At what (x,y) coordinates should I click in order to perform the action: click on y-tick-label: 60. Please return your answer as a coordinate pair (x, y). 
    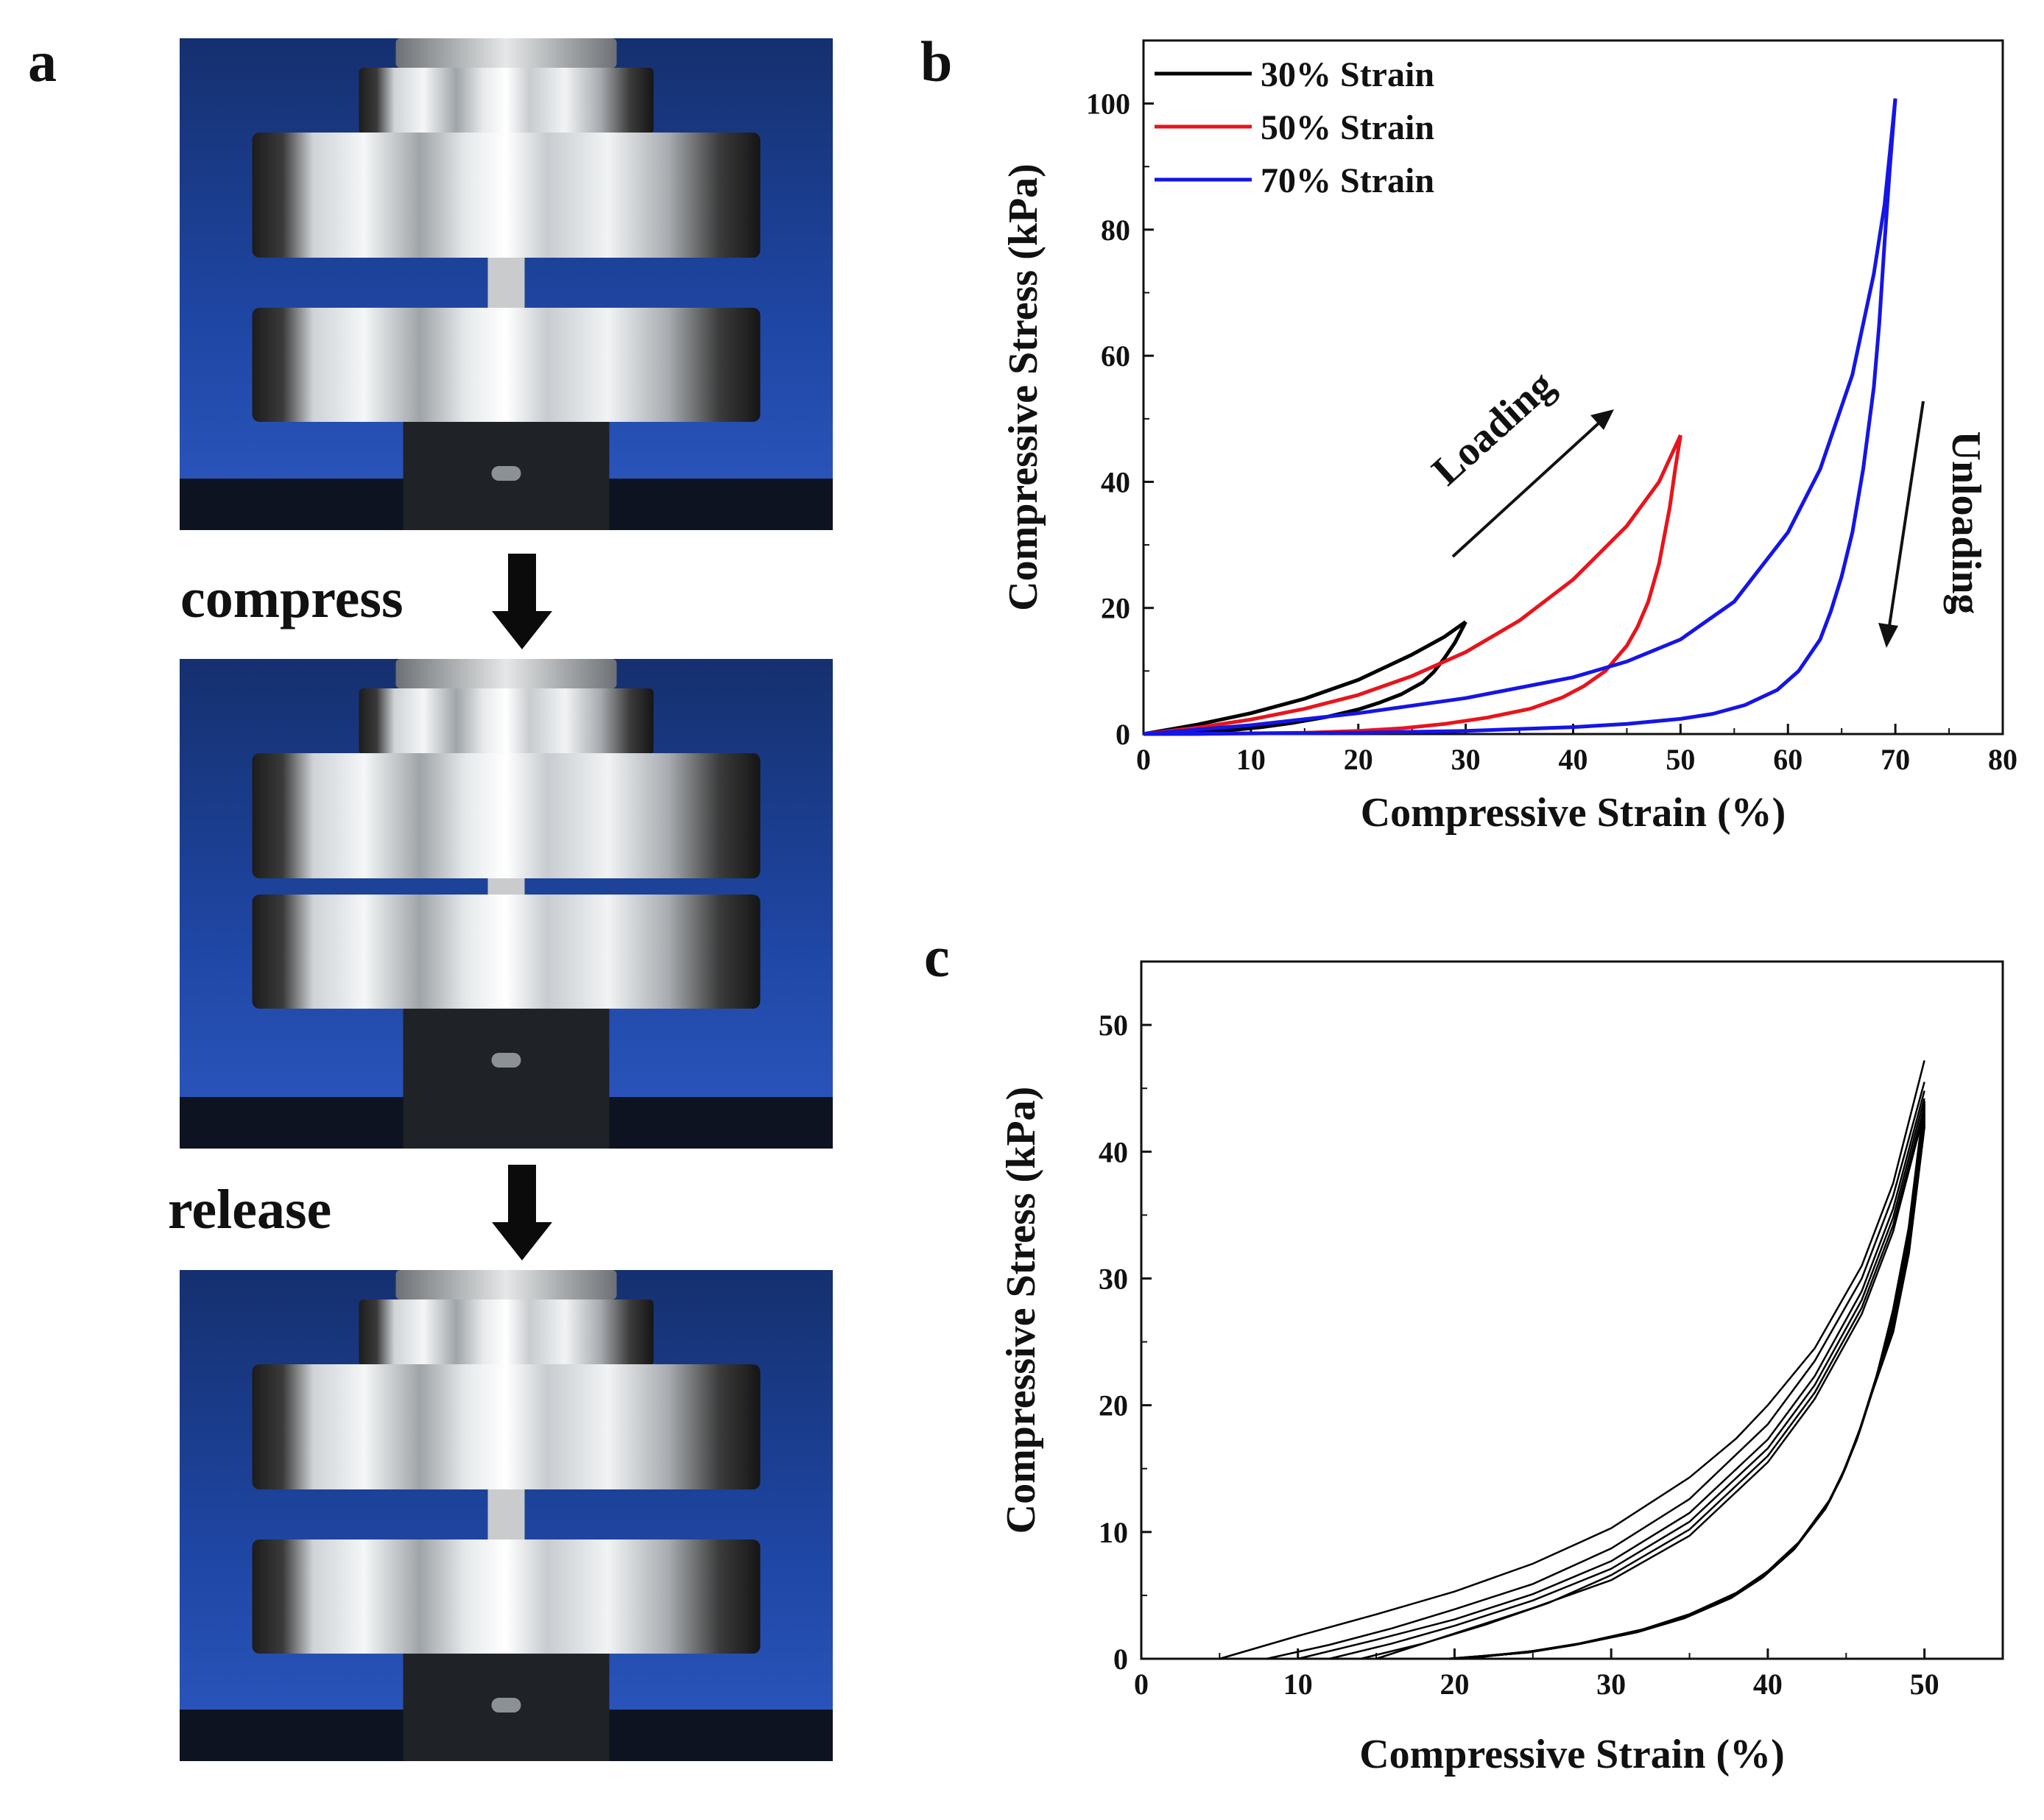
    Looking at the image, I should click on (1115, 356).